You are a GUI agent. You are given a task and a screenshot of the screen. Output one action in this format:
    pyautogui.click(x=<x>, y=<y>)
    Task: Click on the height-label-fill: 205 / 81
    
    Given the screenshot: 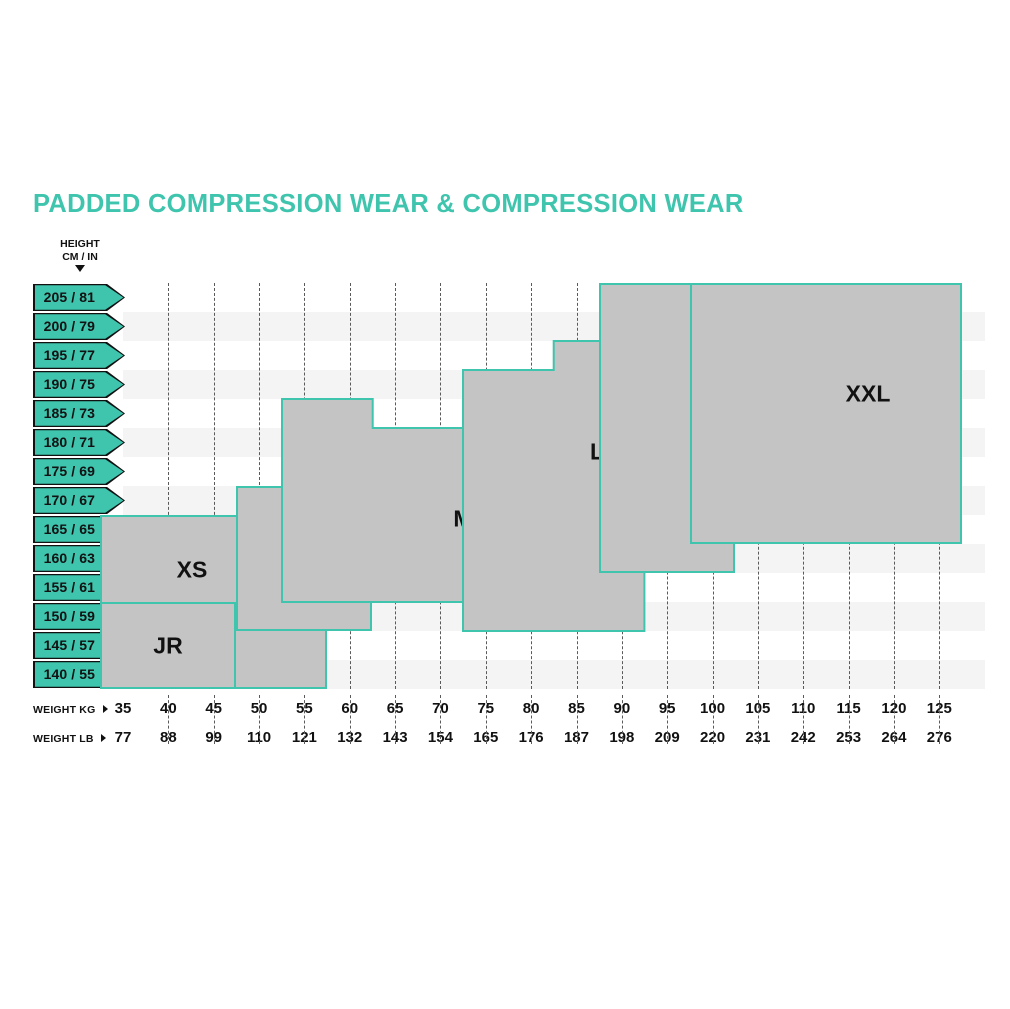 What is the action you would take?
    pyautogui.click(x=79, y=297)
    